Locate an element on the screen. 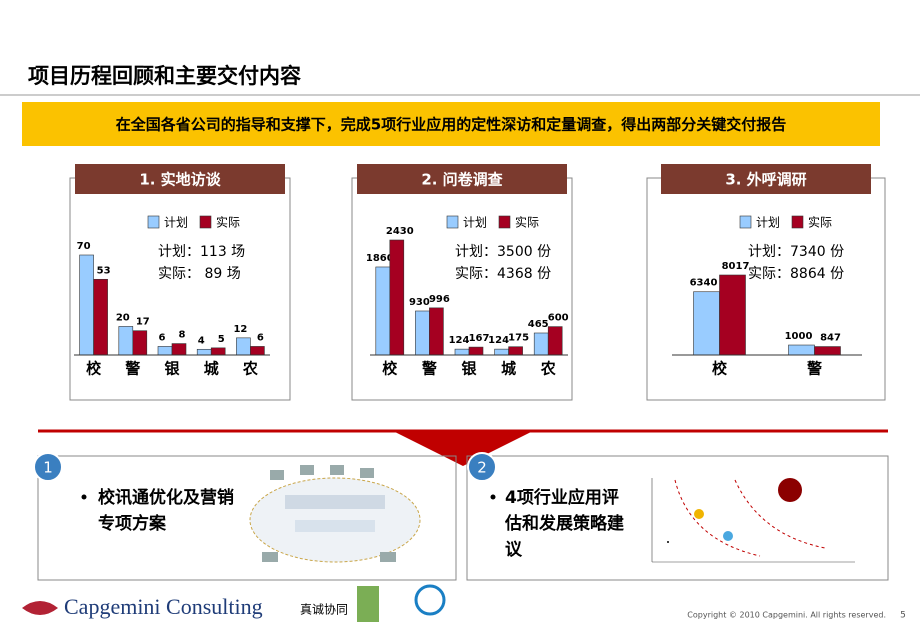 This screenshot has height=637, width=920. value-label: 600 is located at coordinates (558, 318).